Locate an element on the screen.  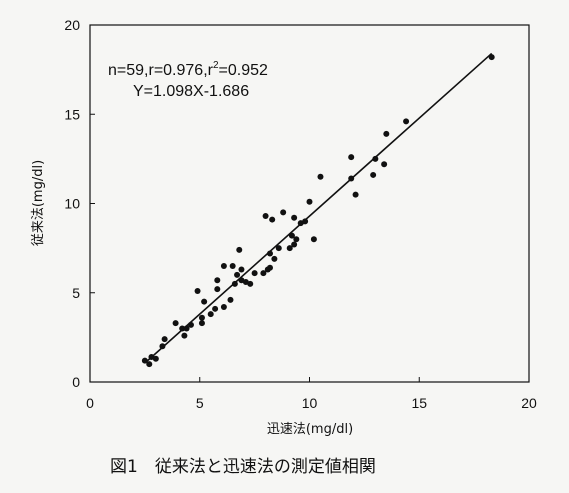
y-tick-label-1: 5 is located at coordinates (76, 293).